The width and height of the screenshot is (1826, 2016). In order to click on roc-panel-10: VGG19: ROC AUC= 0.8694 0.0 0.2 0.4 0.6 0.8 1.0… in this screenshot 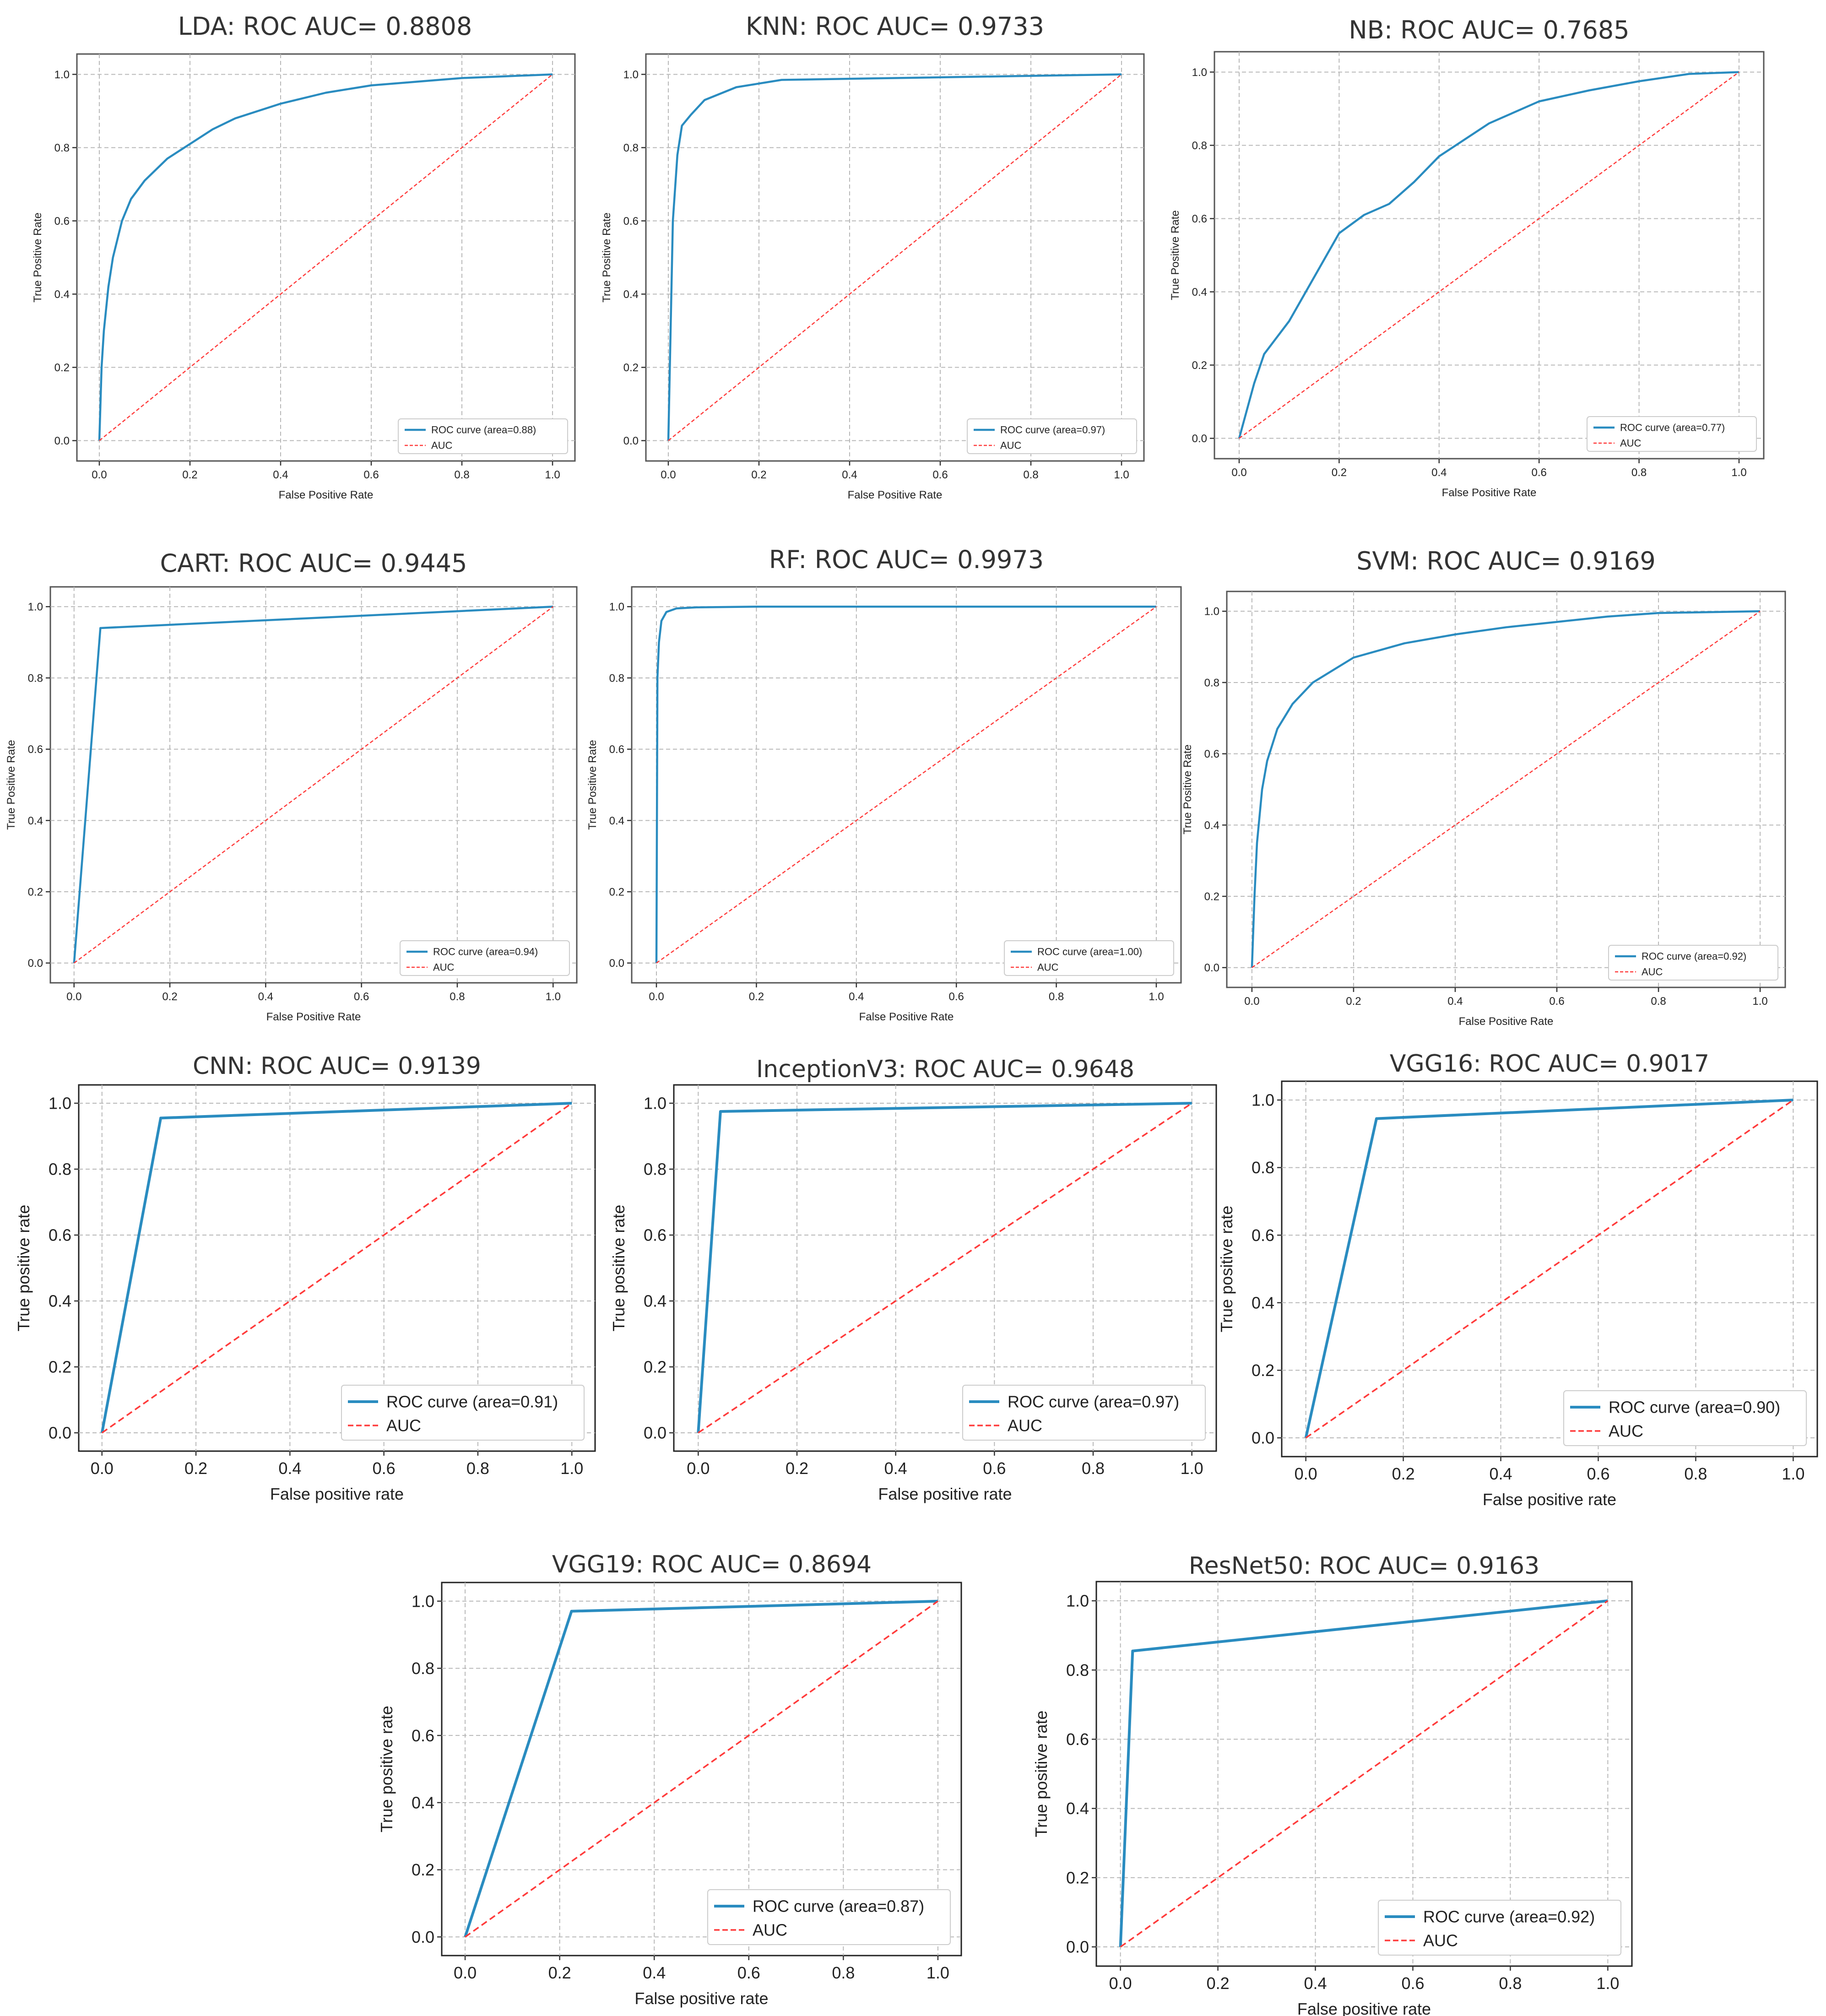, I will do `click(670, 1779)`.